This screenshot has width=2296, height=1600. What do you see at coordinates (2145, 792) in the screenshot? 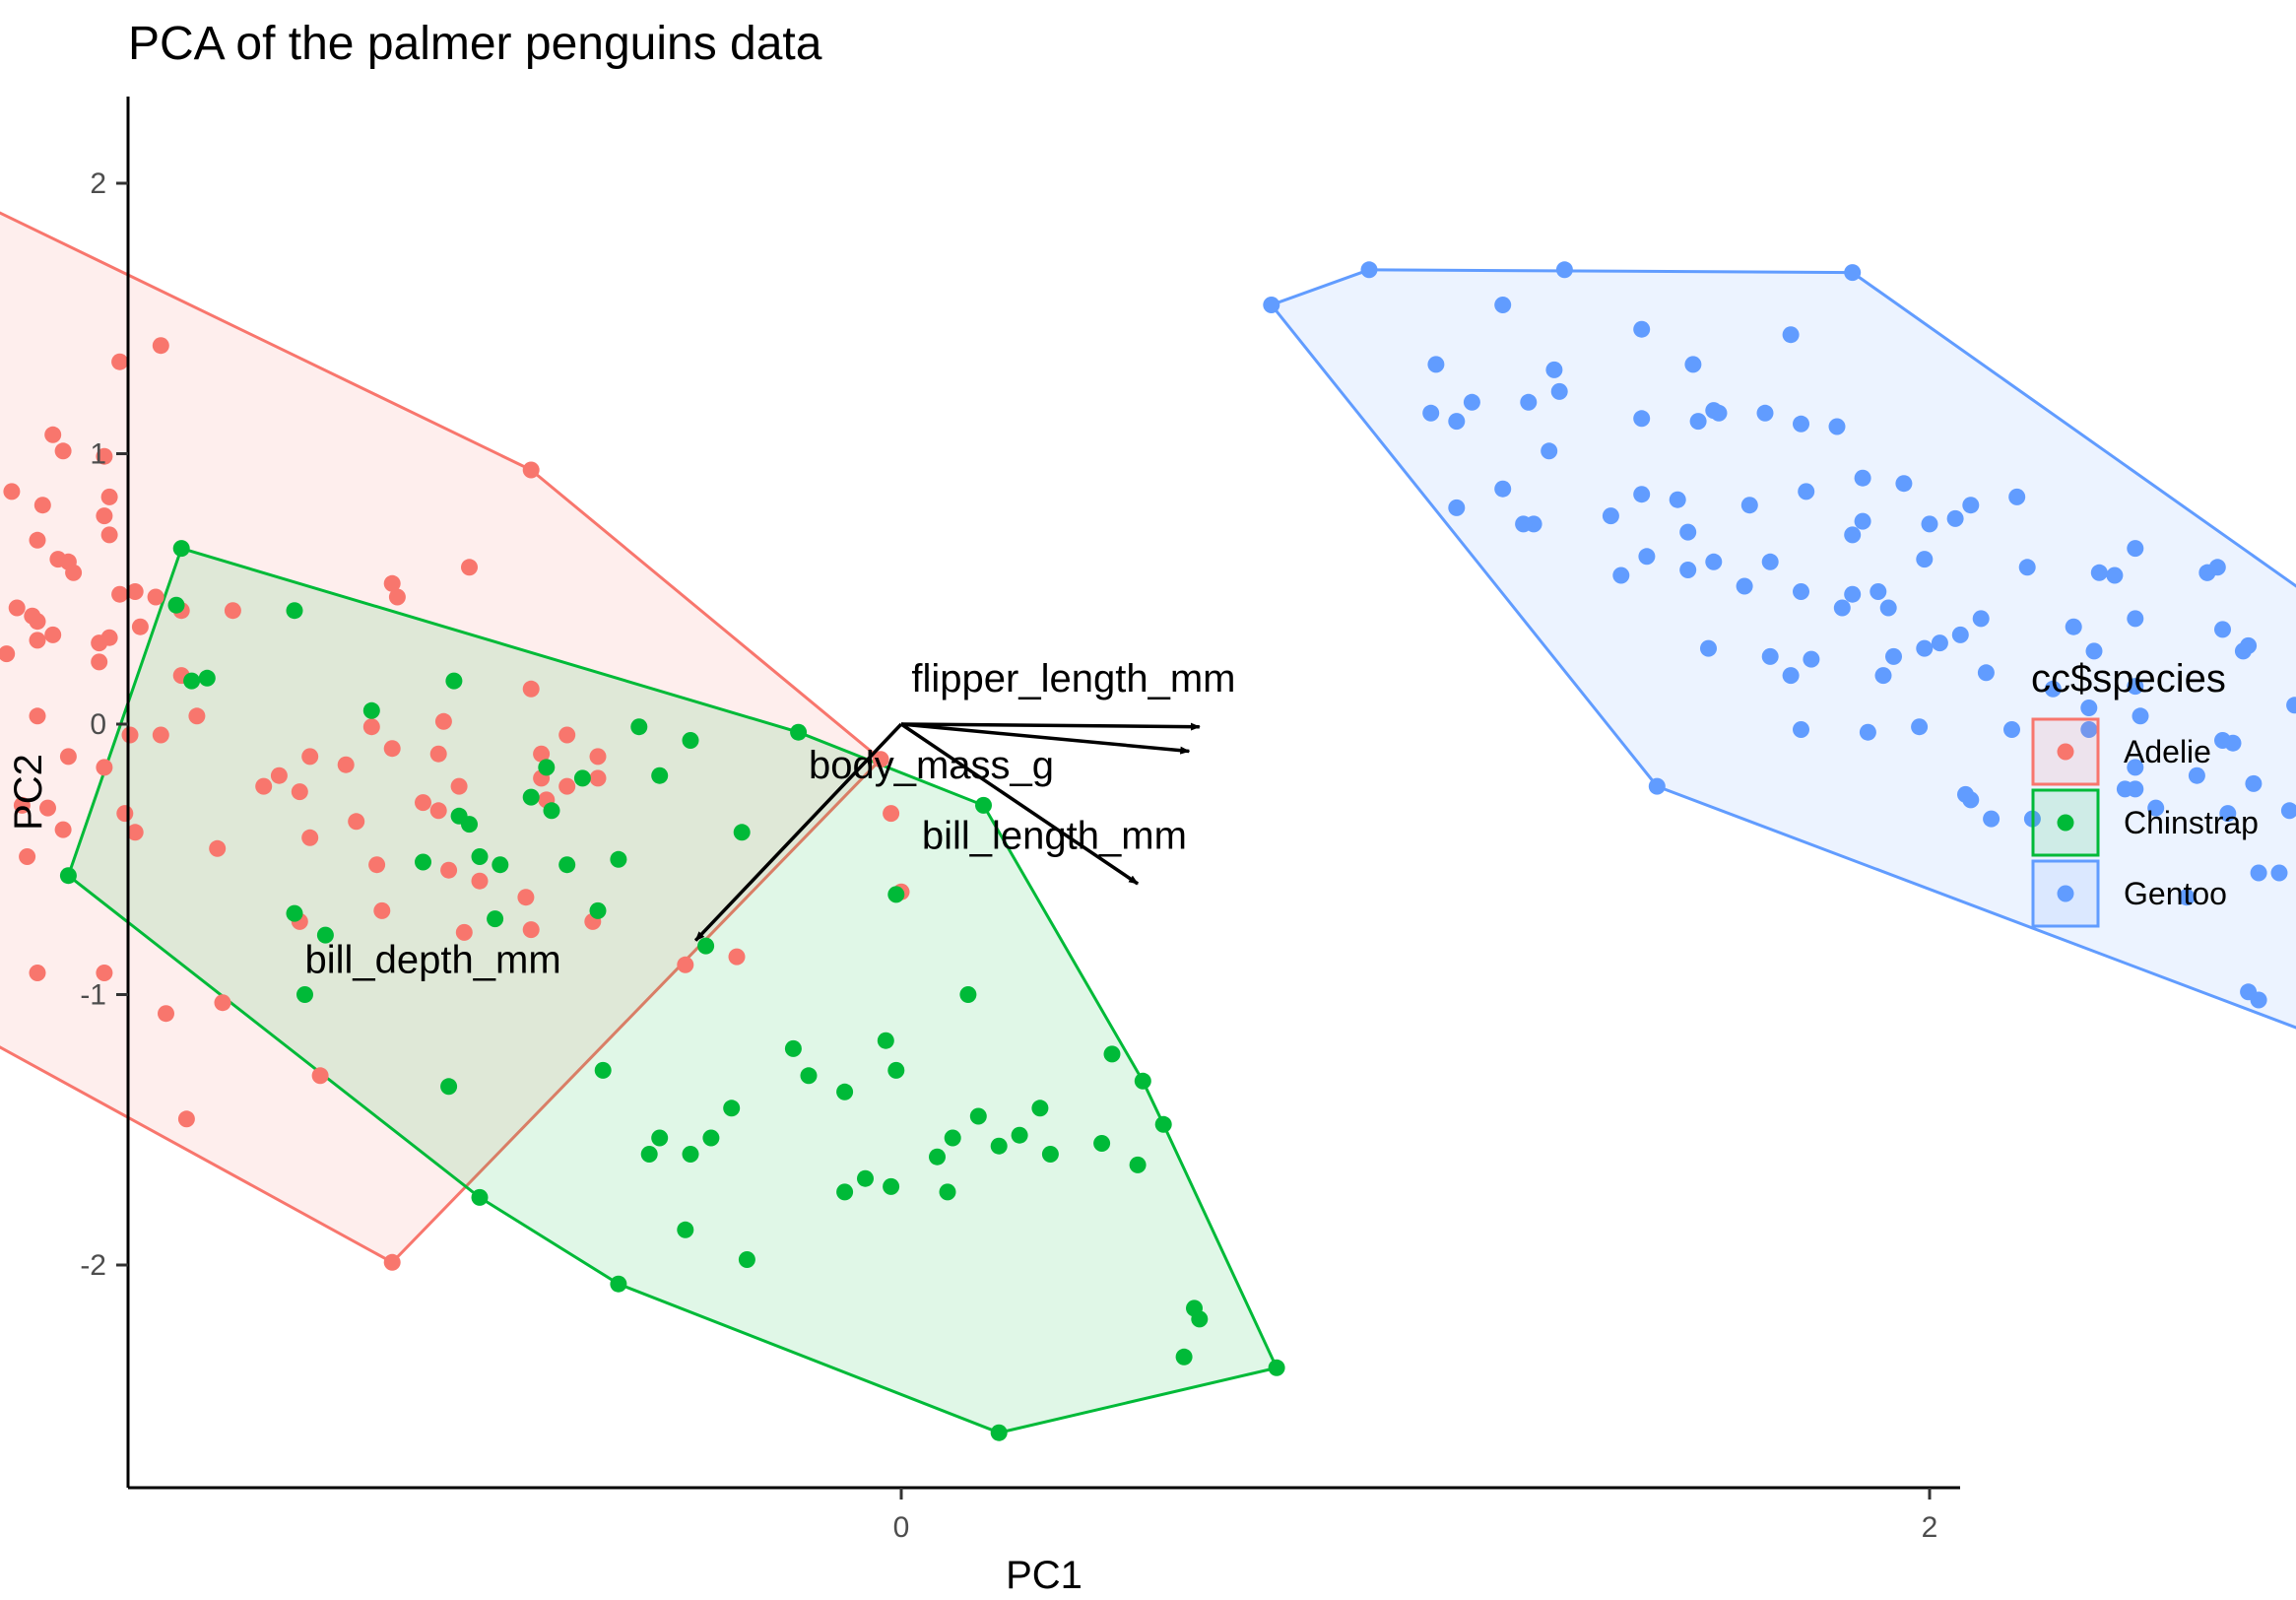
I see `legend: cc$species Adelie Chinstrap Gentoo` at bounding box center [2145, 792].